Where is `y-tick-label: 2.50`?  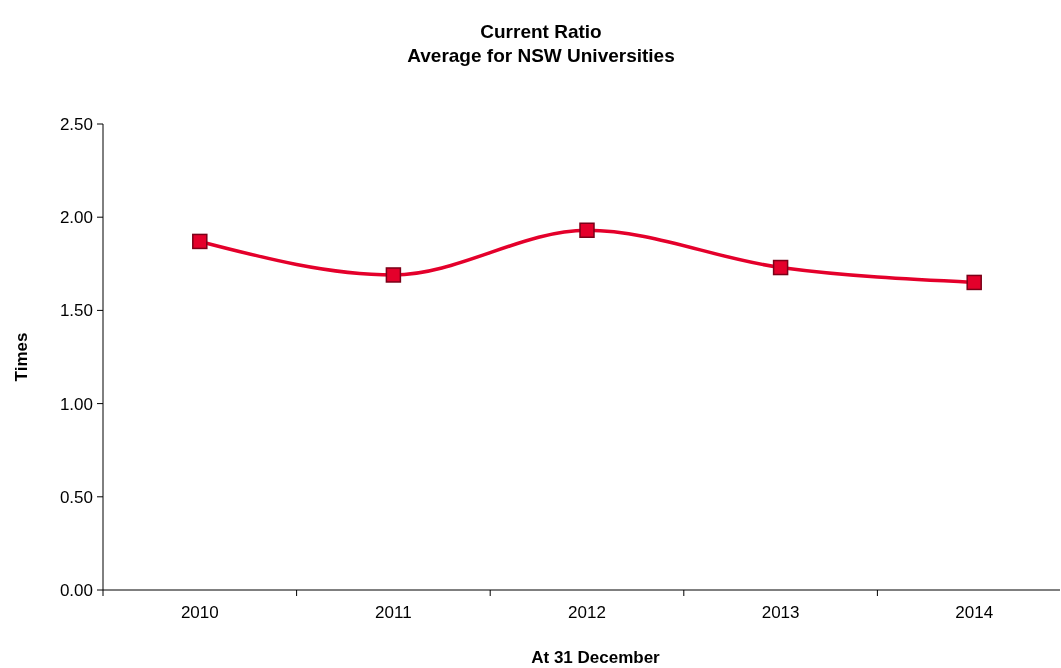 y-tick-label: 2.50 is located at coordinates (76, 124).